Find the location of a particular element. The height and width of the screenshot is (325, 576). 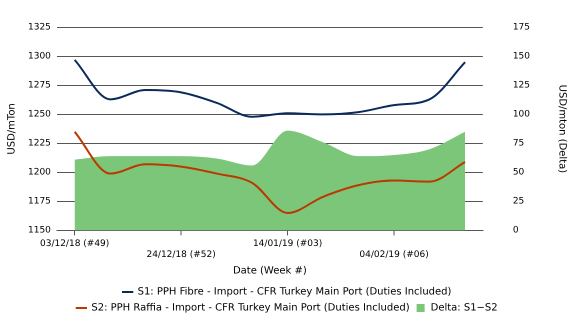

y-tick-label: 1325 is located at coordinates (39, 27).